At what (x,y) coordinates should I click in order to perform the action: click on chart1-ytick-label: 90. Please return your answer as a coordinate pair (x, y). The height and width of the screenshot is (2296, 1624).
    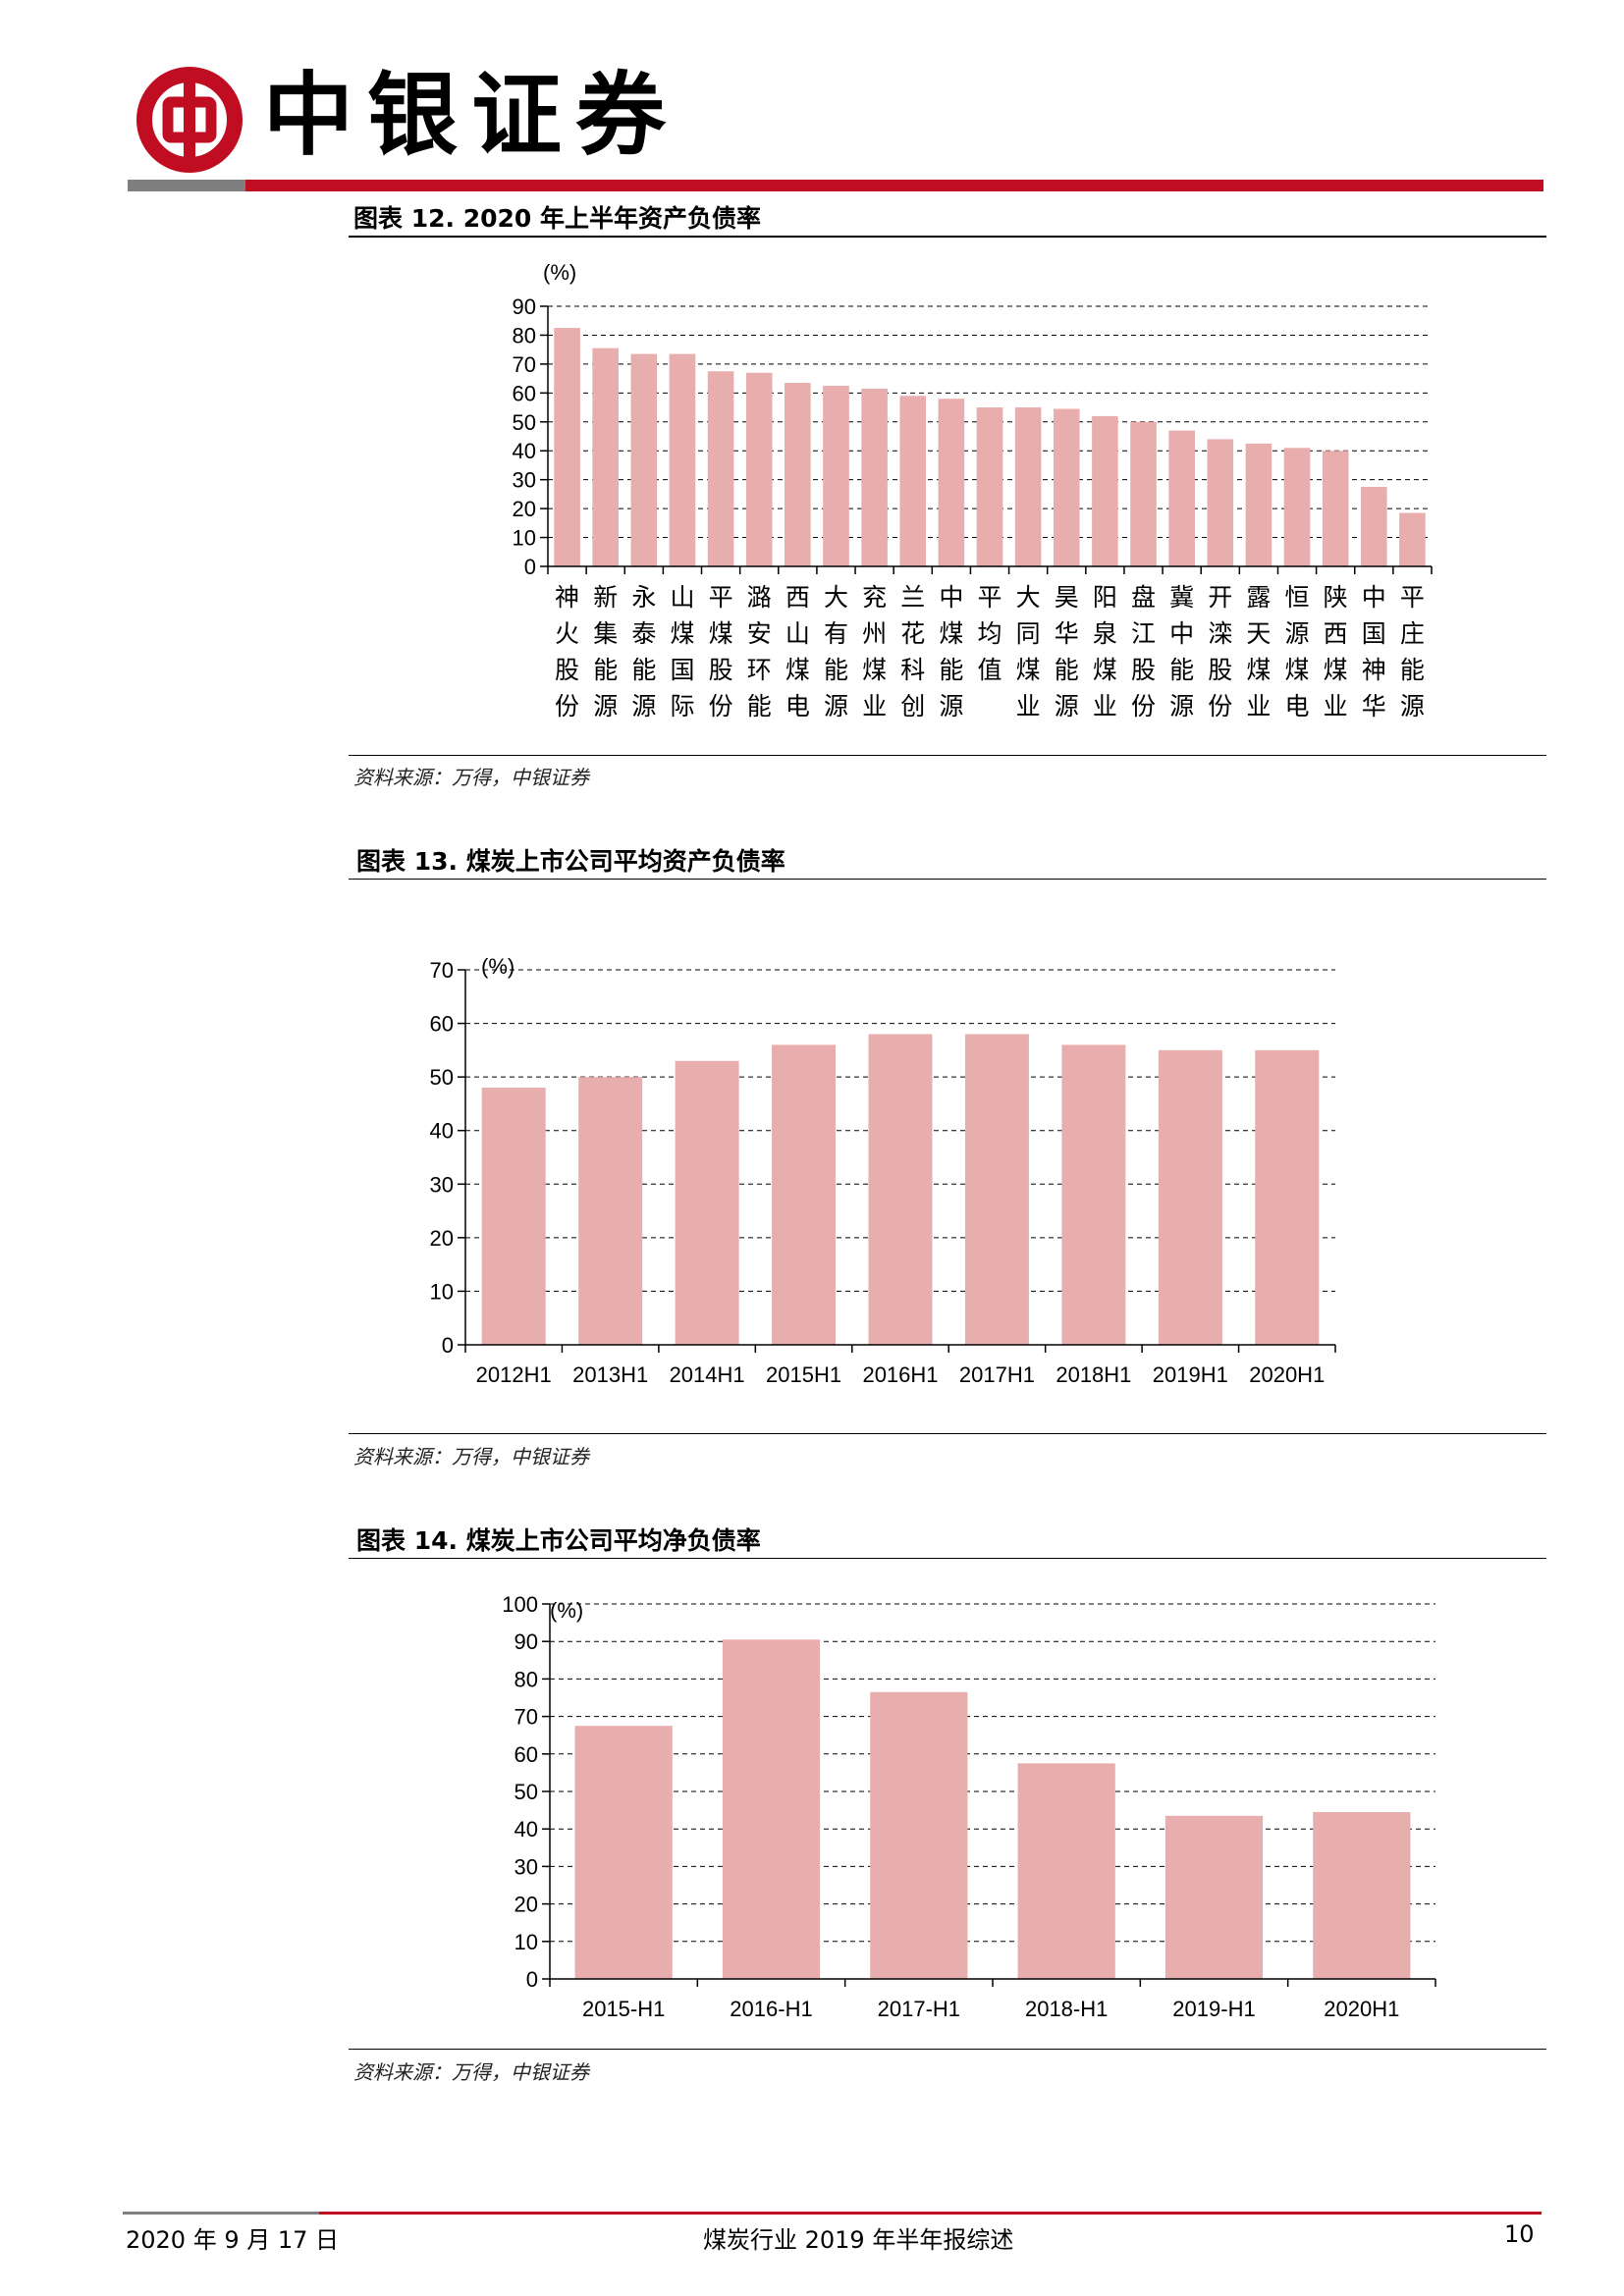
    Looking at the image, I should click on (524, 306).